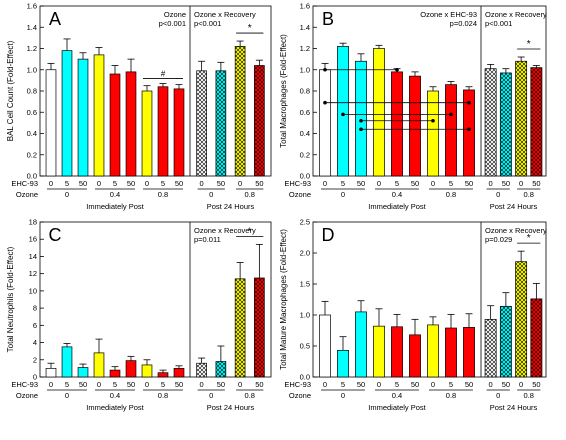  What do you see at coordinates (33, 273) in the screenshot?
I see `y-tick-label: 12` at bounding box center [33, 273].